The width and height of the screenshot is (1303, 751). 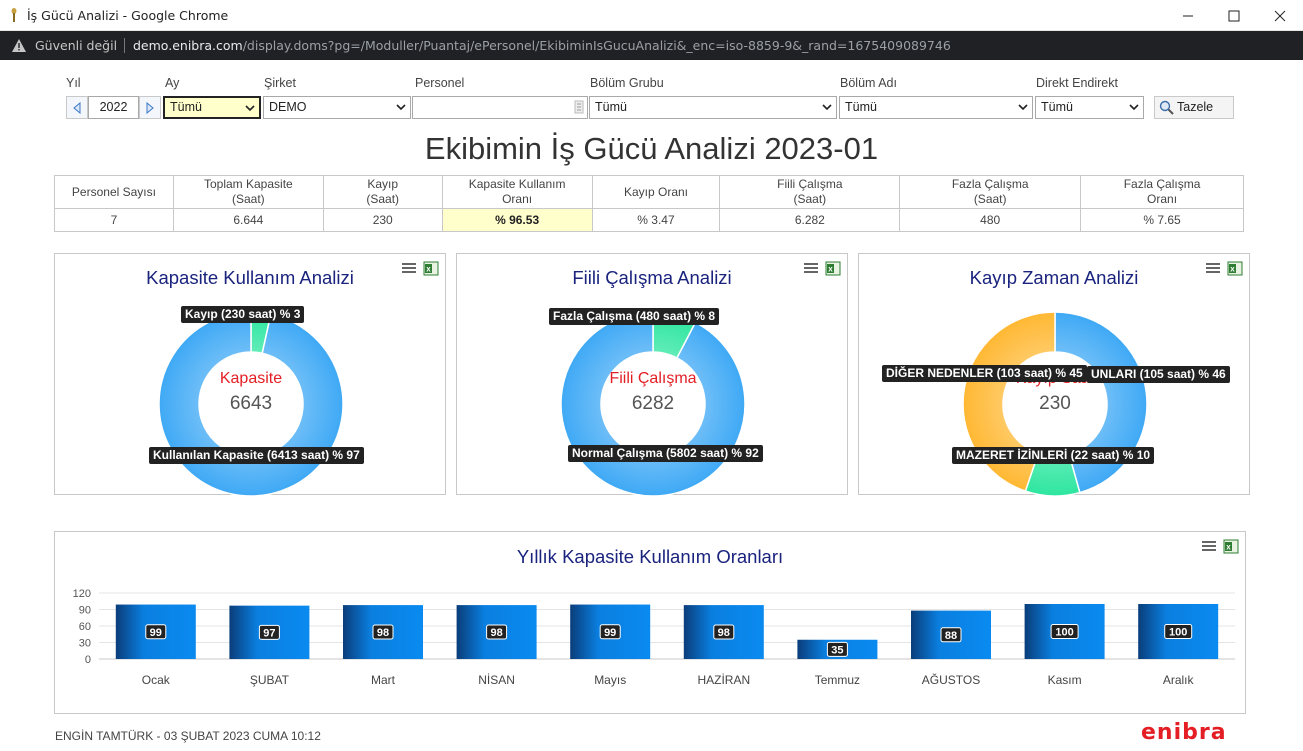 I want to click on filter-label-personel: Personel, so click(x=440, y=83).